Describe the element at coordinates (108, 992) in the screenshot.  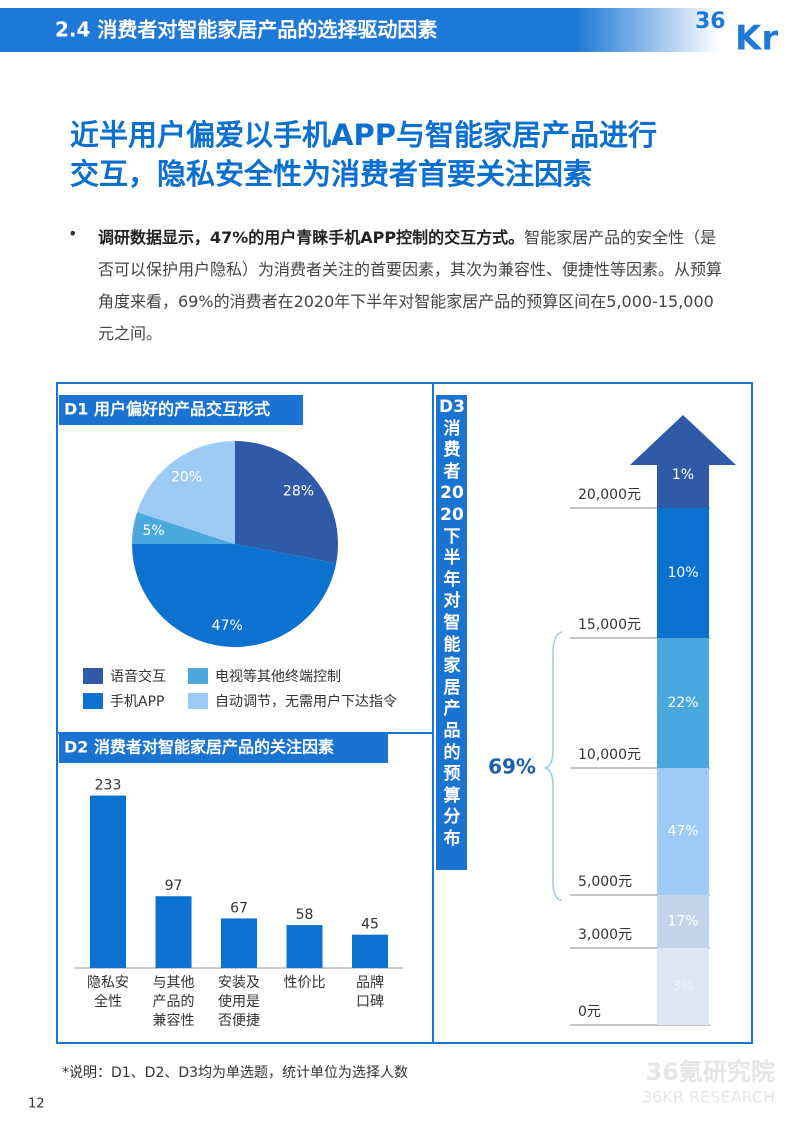
I see `x-tick-label: 隐私安 全性` at that location.